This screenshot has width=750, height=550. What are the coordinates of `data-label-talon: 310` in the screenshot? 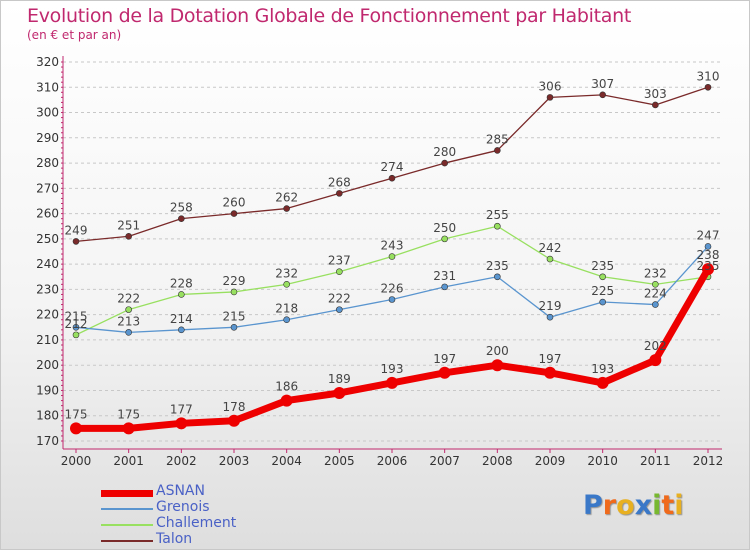 It's located at (708, 76).